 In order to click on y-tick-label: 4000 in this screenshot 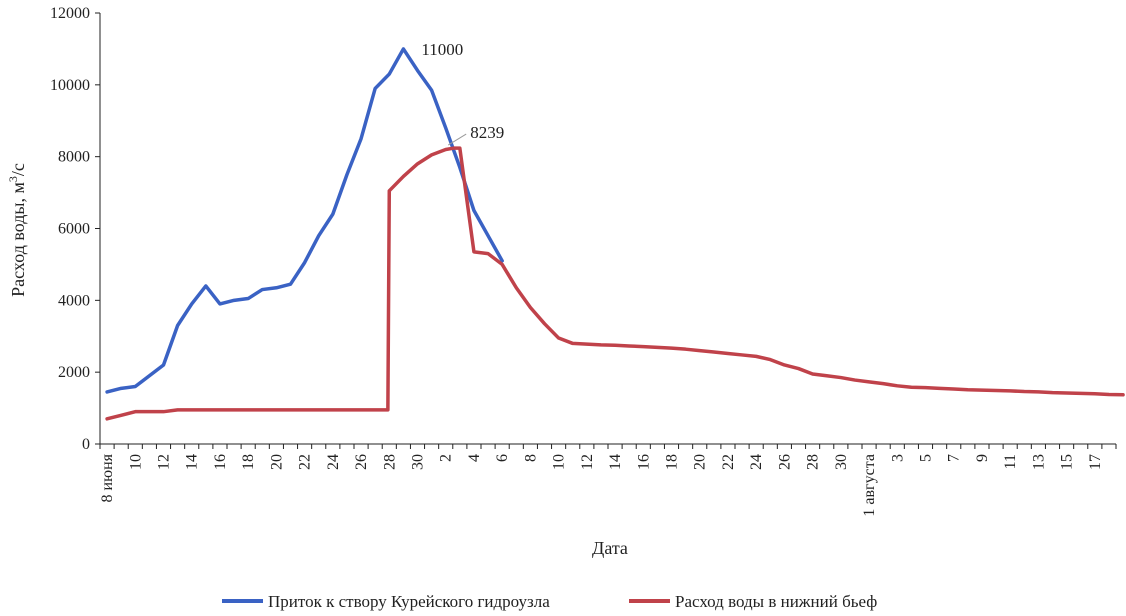, I will do `click(74, 300)`.